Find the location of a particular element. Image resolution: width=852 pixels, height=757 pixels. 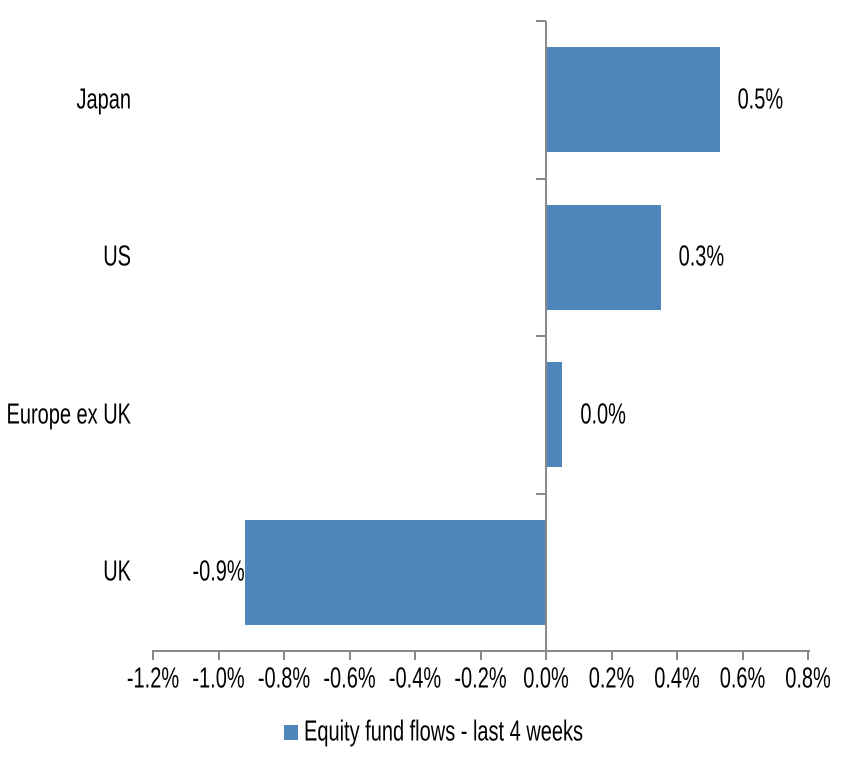

x-tick-label-6-text: 0.0% is located at coordinates (546, 679).